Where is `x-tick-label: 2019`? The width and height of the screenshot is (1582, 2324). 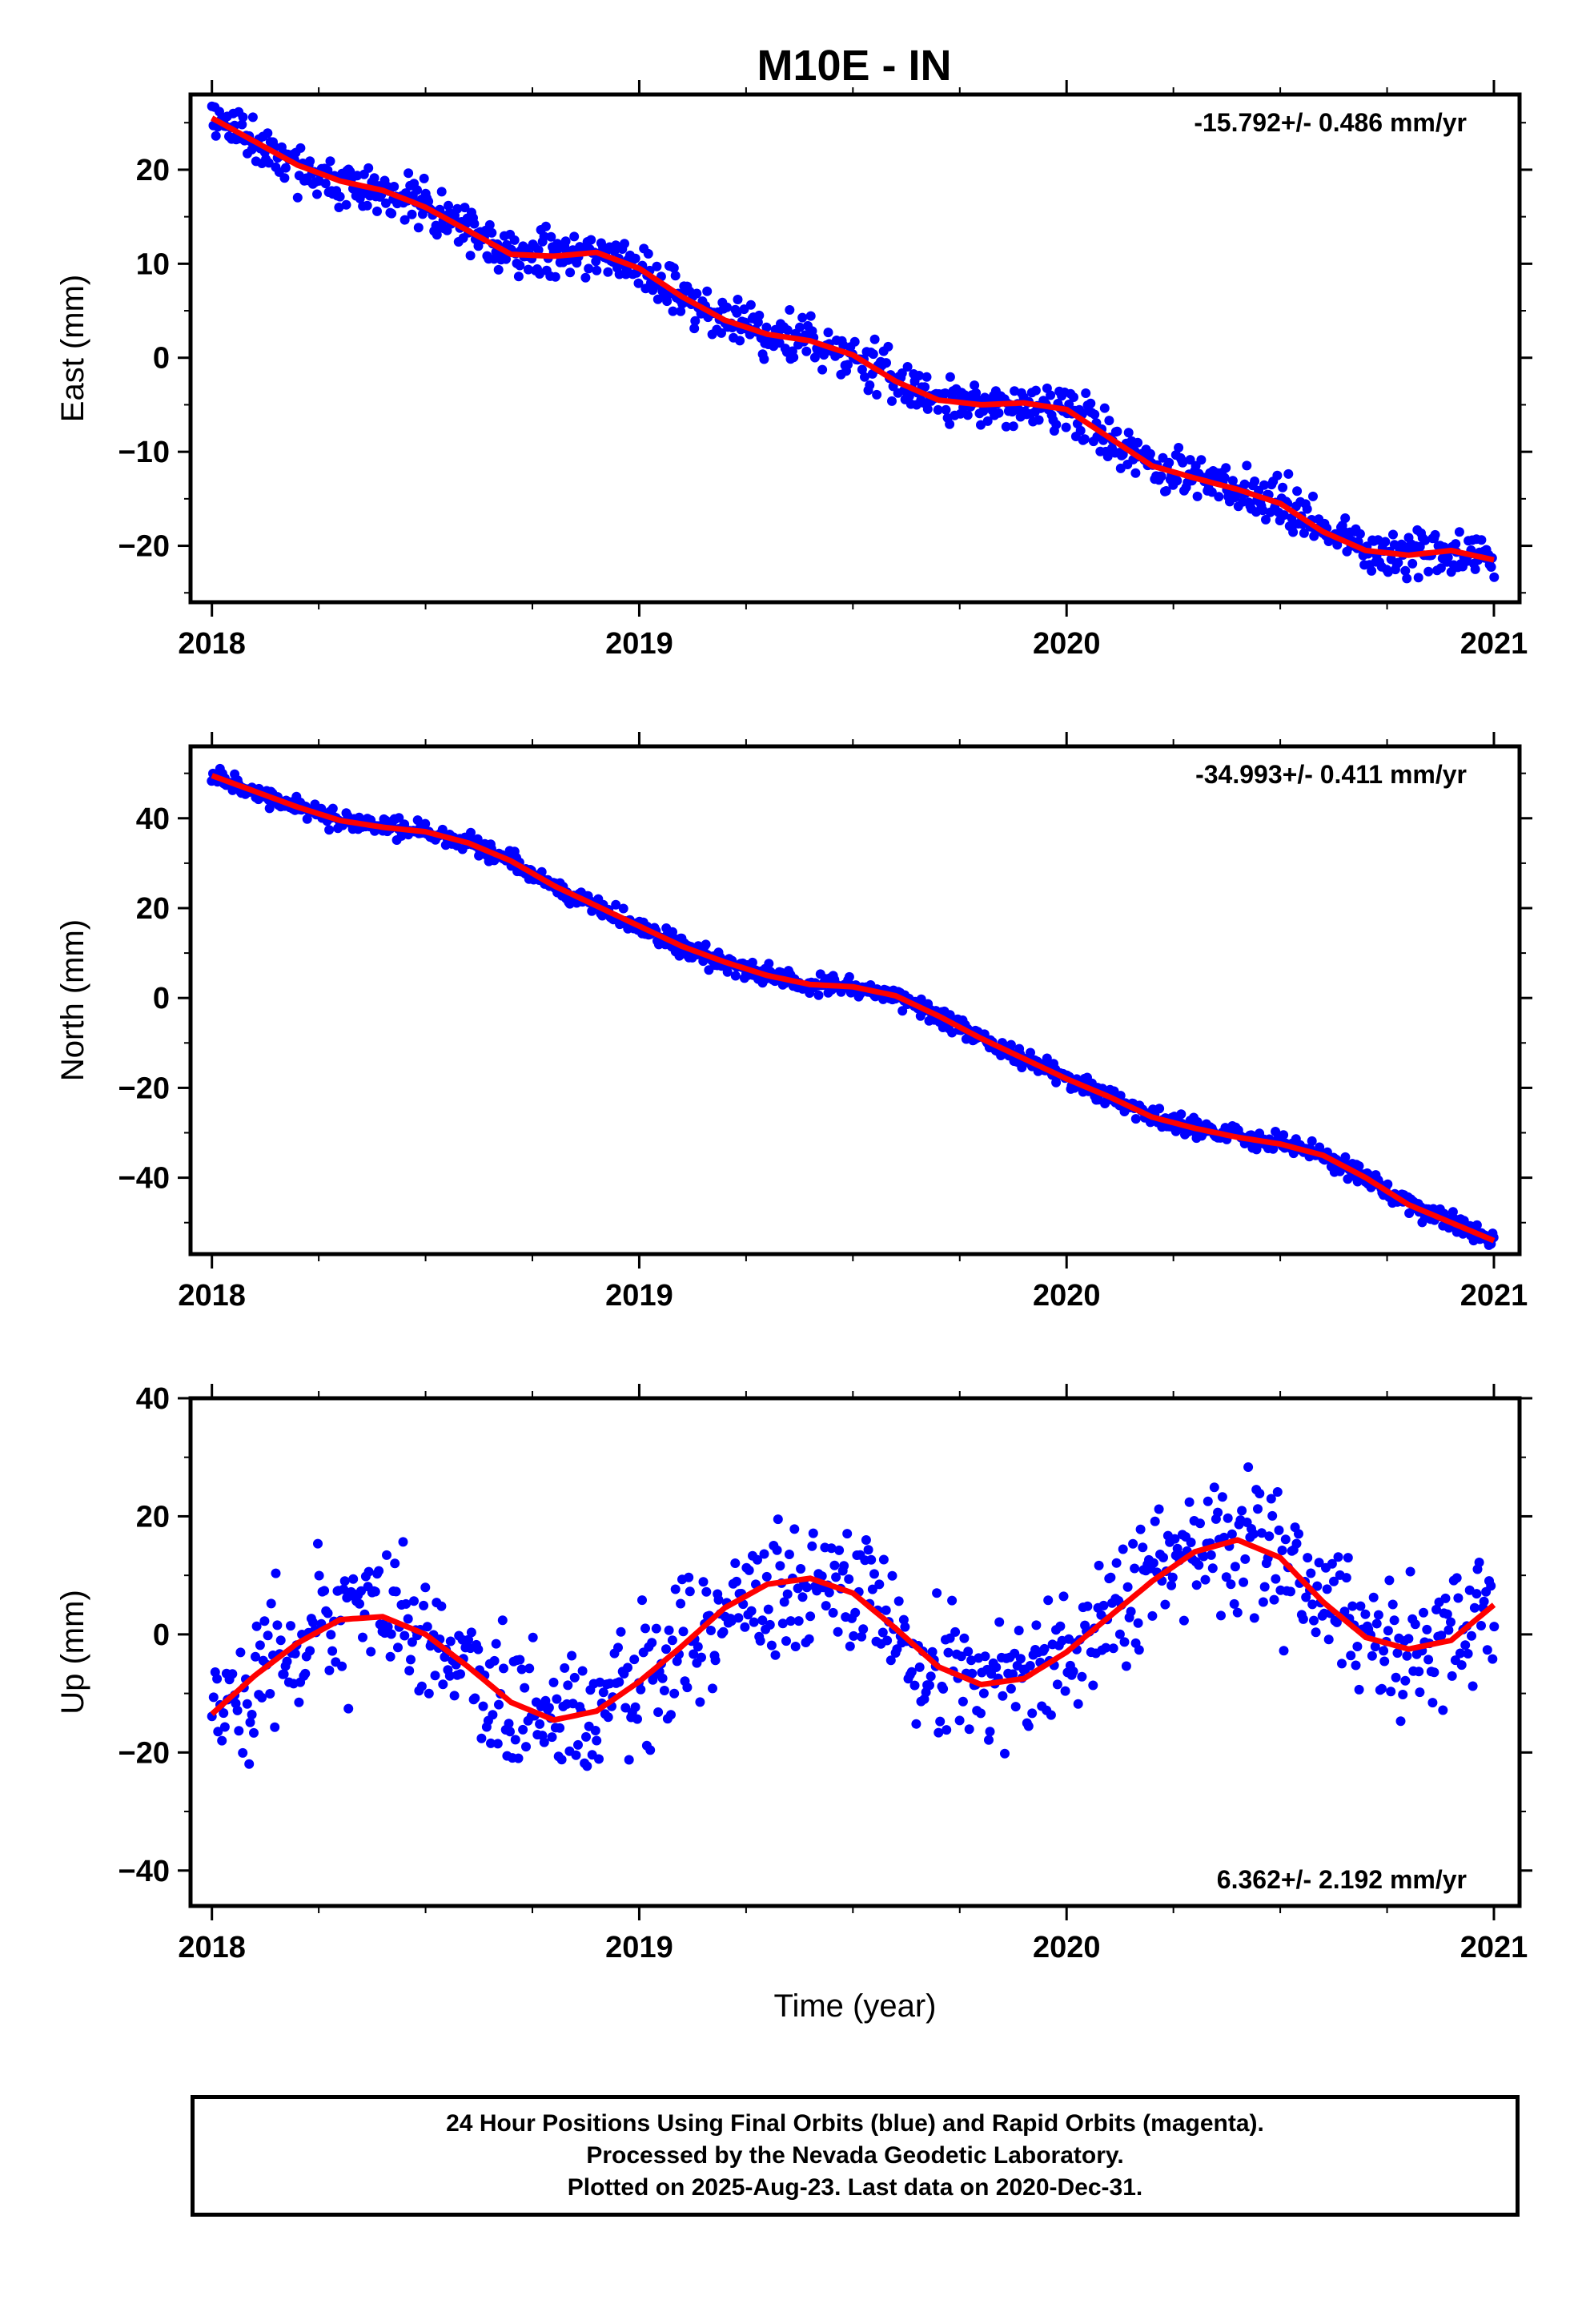
x-tick-label: 2019 is located at coordinates (639, 1296).